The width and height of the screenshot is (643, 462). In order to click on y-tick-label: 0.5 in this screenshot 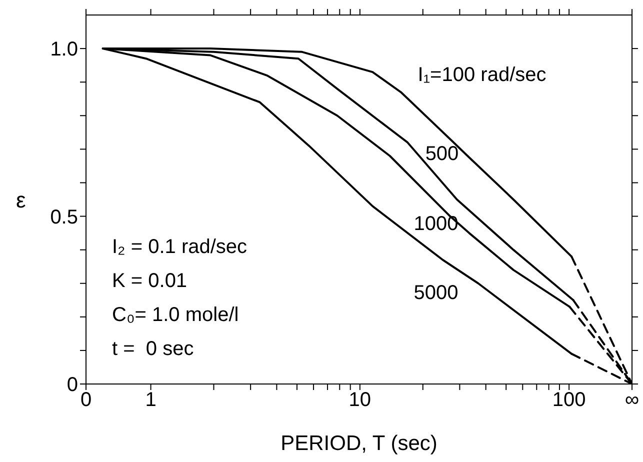, I will do `click(64, 217)`.